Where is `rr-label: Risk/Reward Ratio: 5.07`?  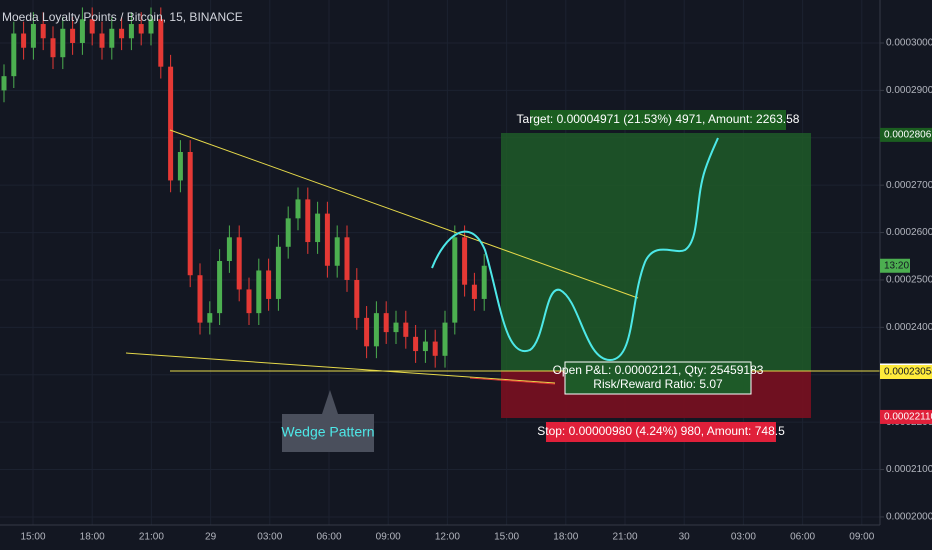
rr-label: Risk/Reward Ratio: 5.07 is located at coordinates (658, 384).